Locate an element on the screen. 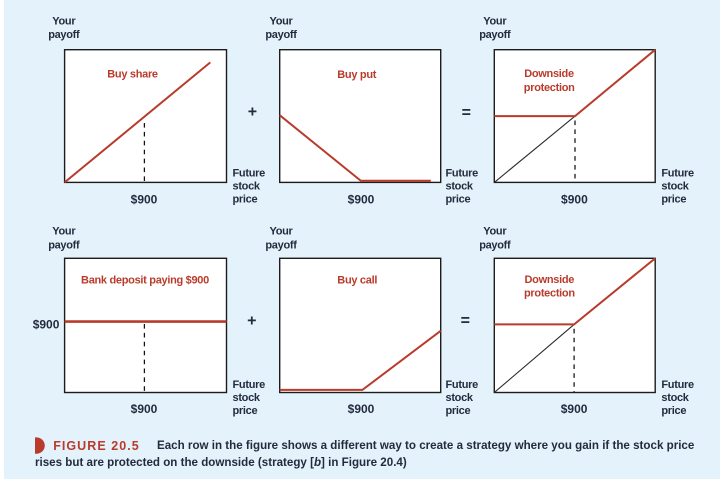  svg-text: Buy share is located at coordinates (132, 74).